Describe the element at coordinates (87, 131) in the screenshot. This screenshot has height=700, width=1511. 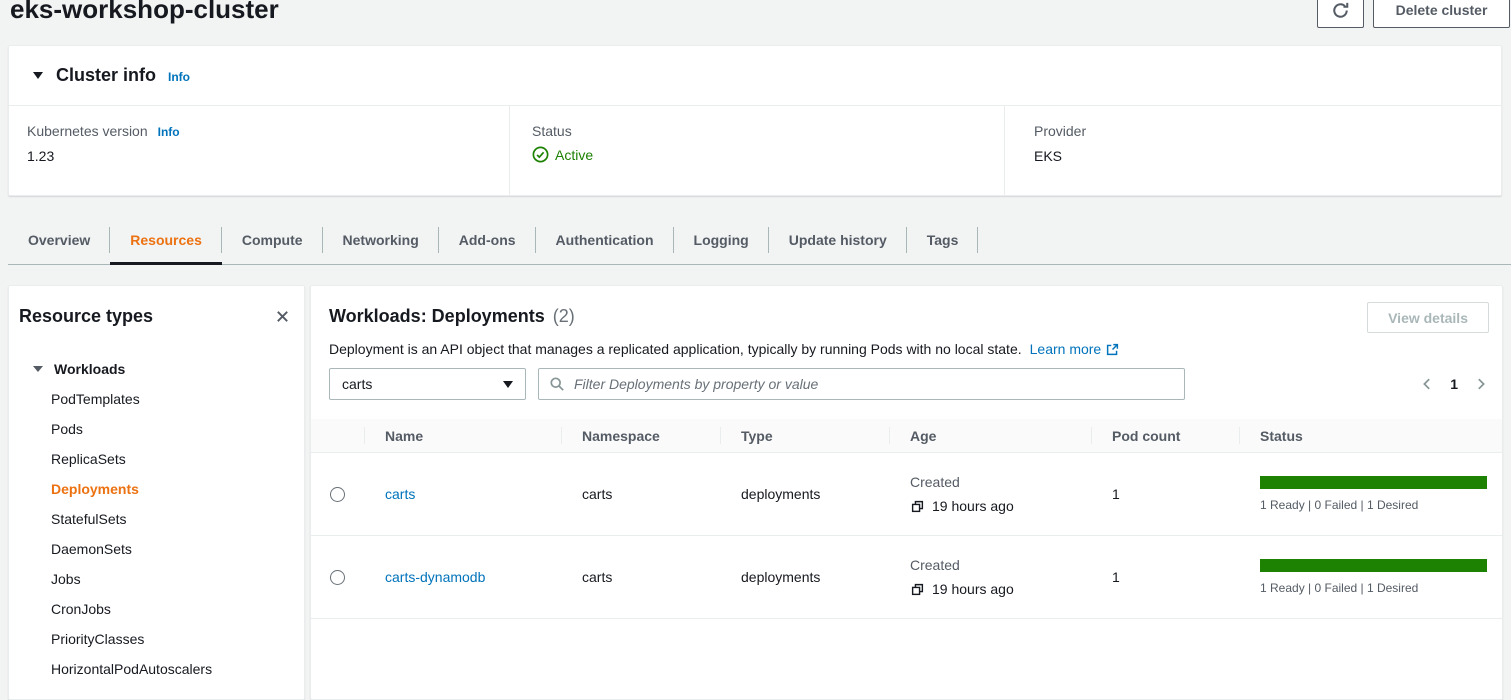
I see `kubernetes-version-label: Kubernetes version` at that location.